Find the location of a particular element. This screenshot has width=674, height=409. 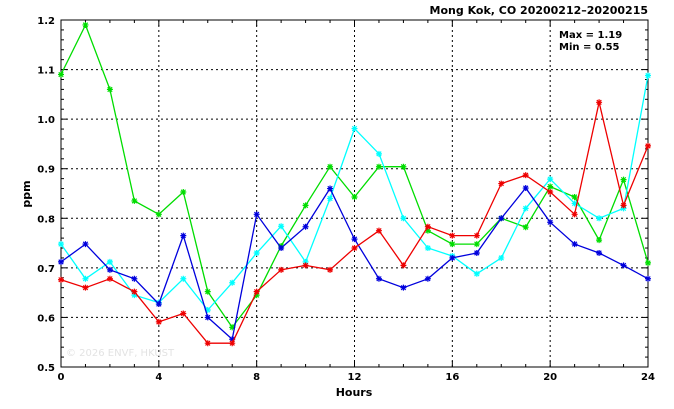

x-tick-label: 24 is located at coordinates (648, 377).